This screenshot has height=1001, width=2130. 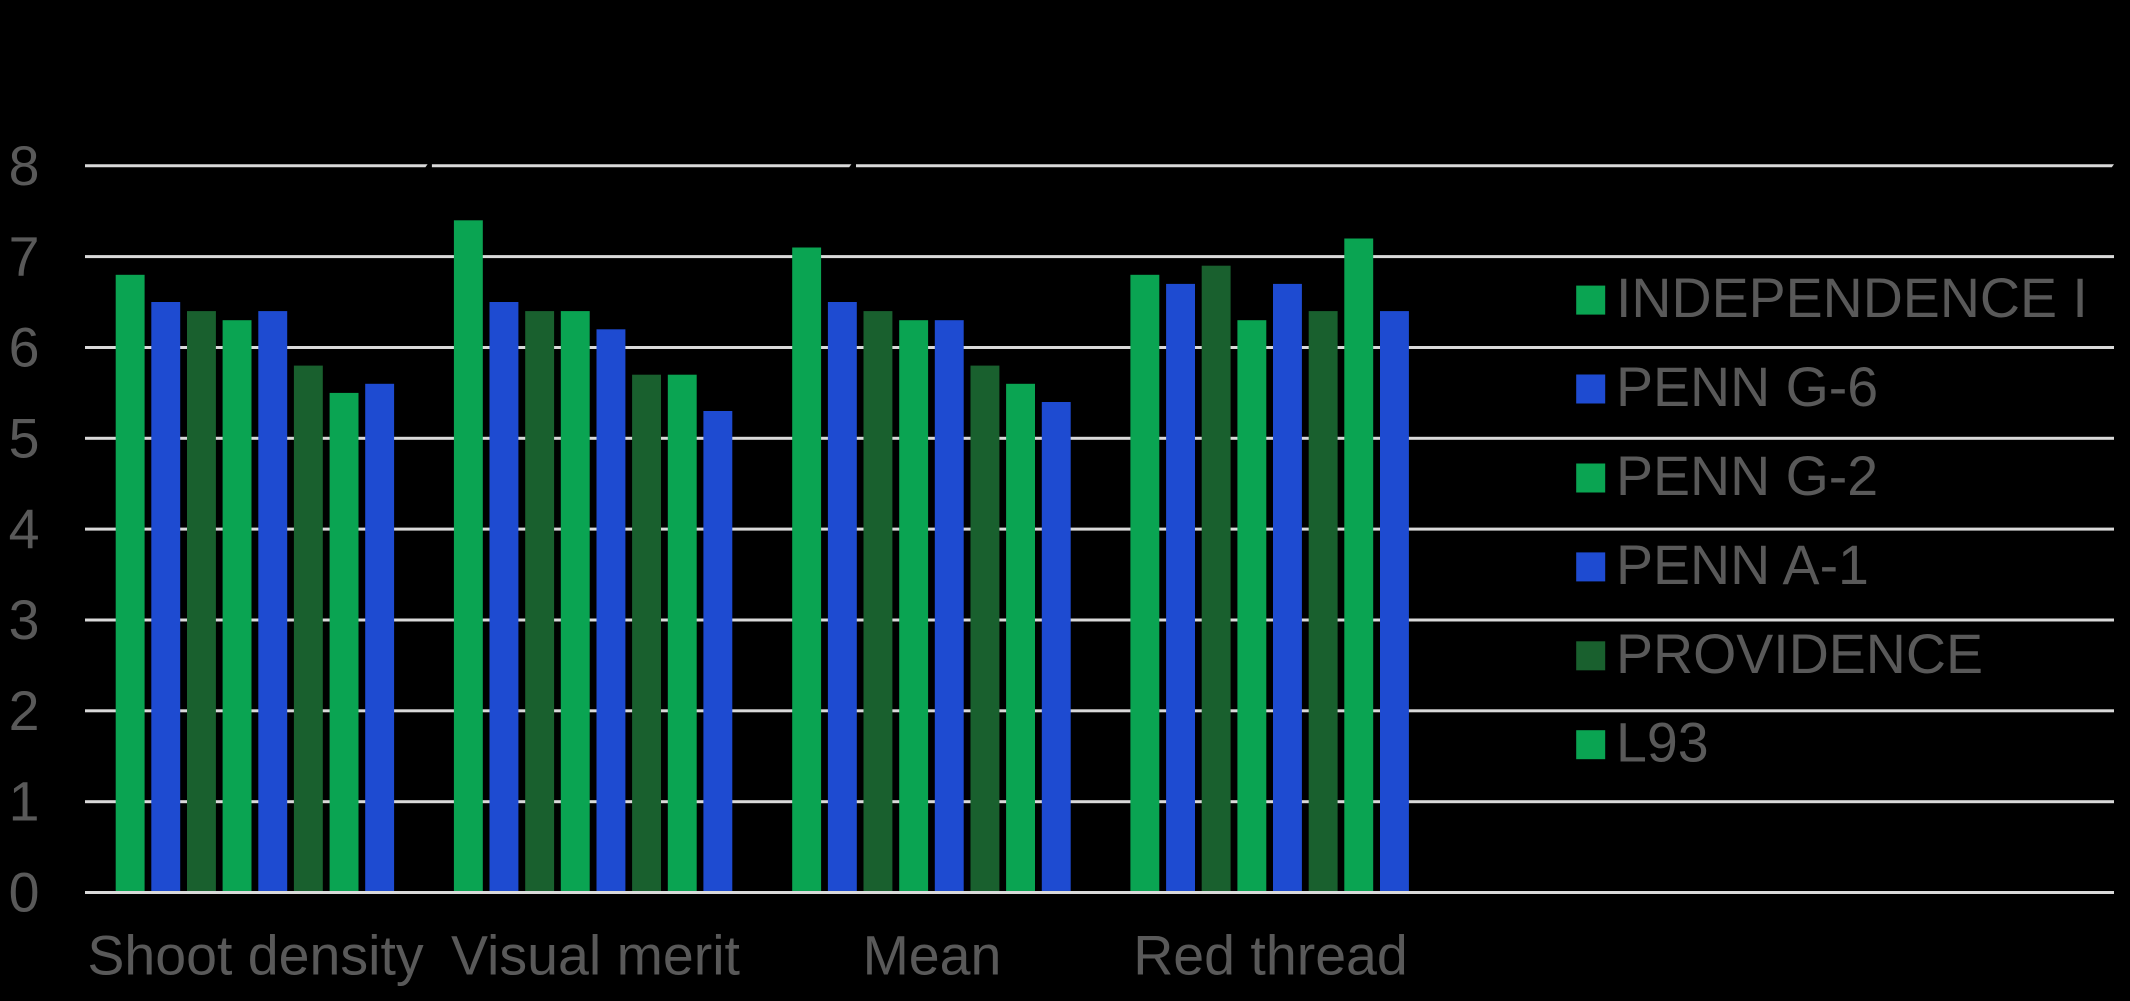 What do you see at coordinates (255, 956) in the screenshot?
I see `svg-text: Shoot density` at bounding box center [255, 956].